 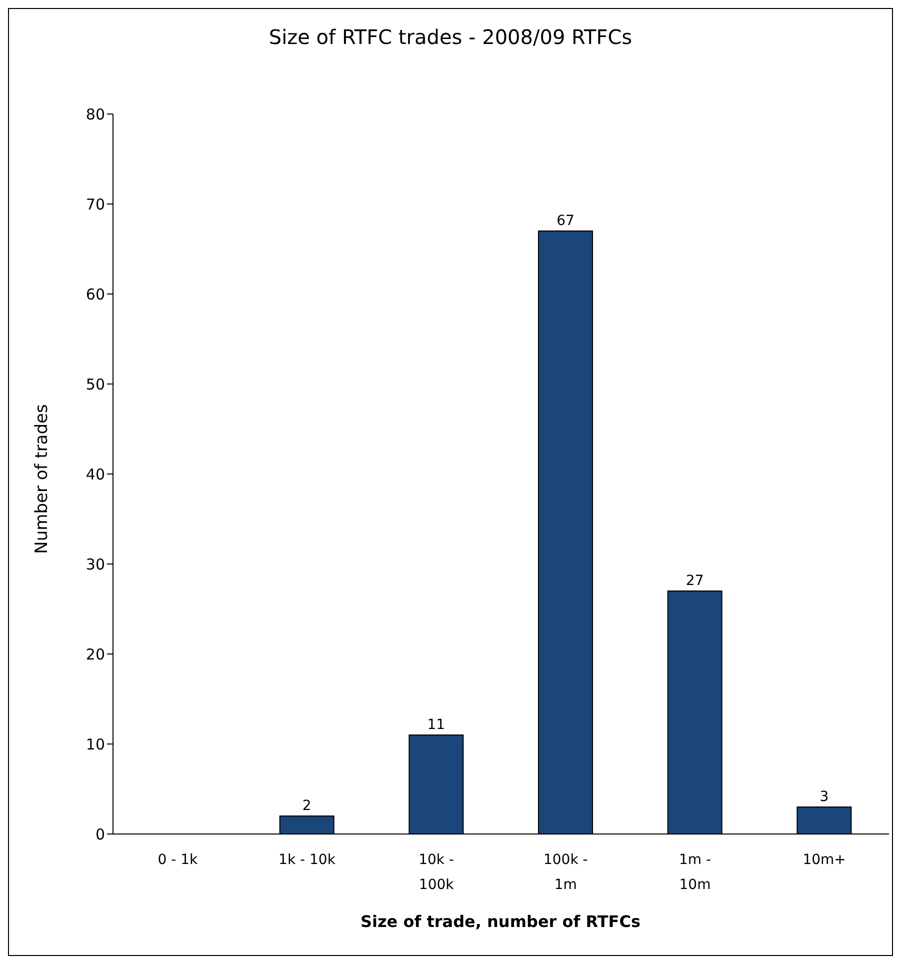 I want to click on data-label: 67, so click(x=565, y=221).